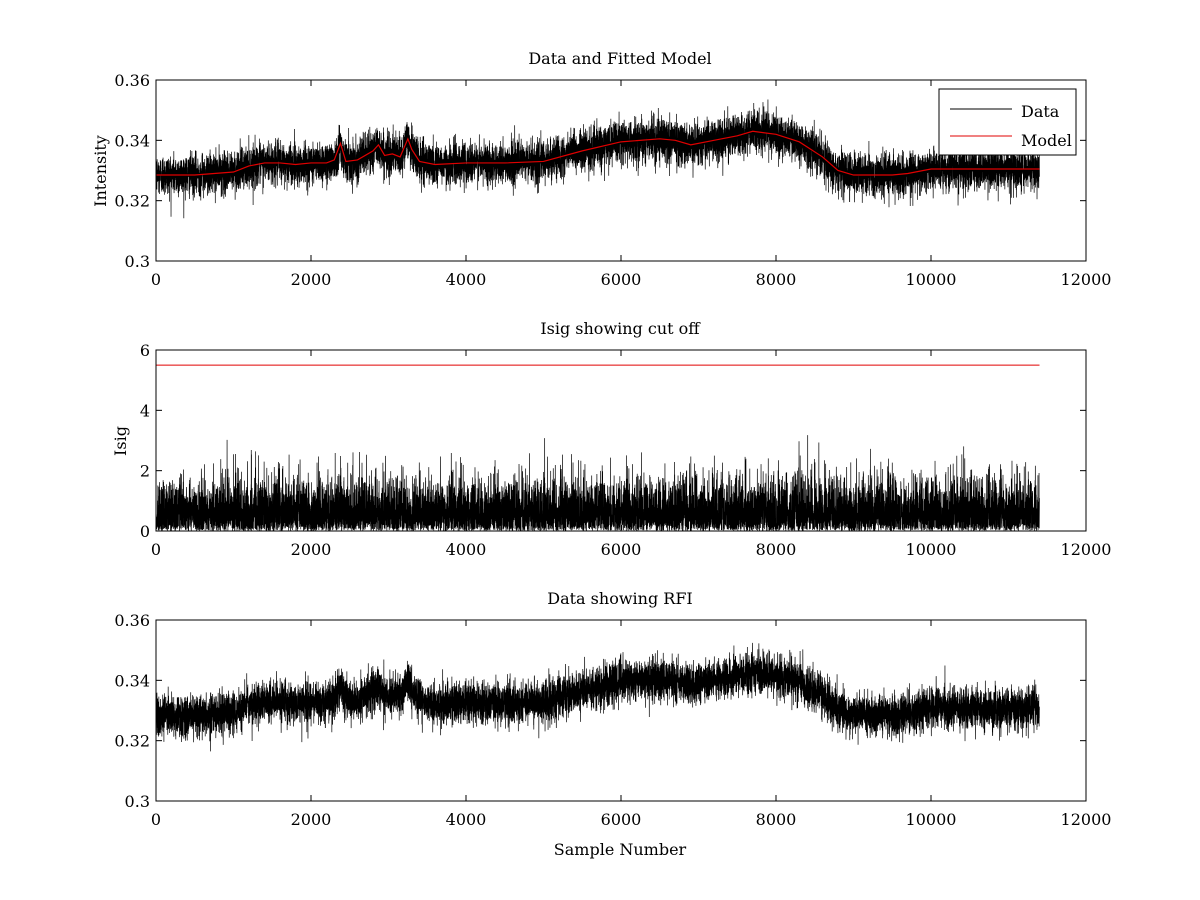 This screenshot has width=1200, height=900. Describe the element at coordinates (120, 441) in the screenshot. I see `y-axis-label: Isig` at that location.